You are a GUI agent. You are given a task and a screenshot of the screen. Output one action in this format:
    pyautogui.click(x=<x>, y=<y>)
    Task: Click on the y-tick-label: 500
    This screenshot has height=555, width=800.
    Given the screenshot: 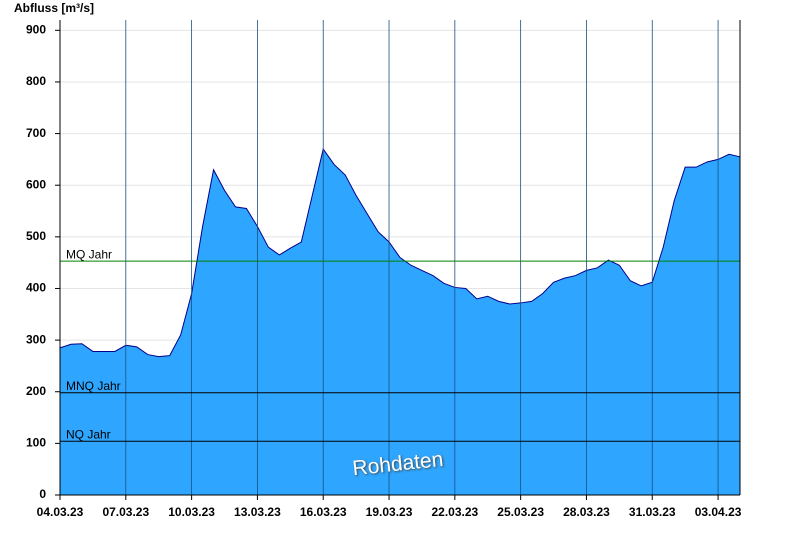 What is the action you would take?
    pyautogui.click(x=36, y=236)
    